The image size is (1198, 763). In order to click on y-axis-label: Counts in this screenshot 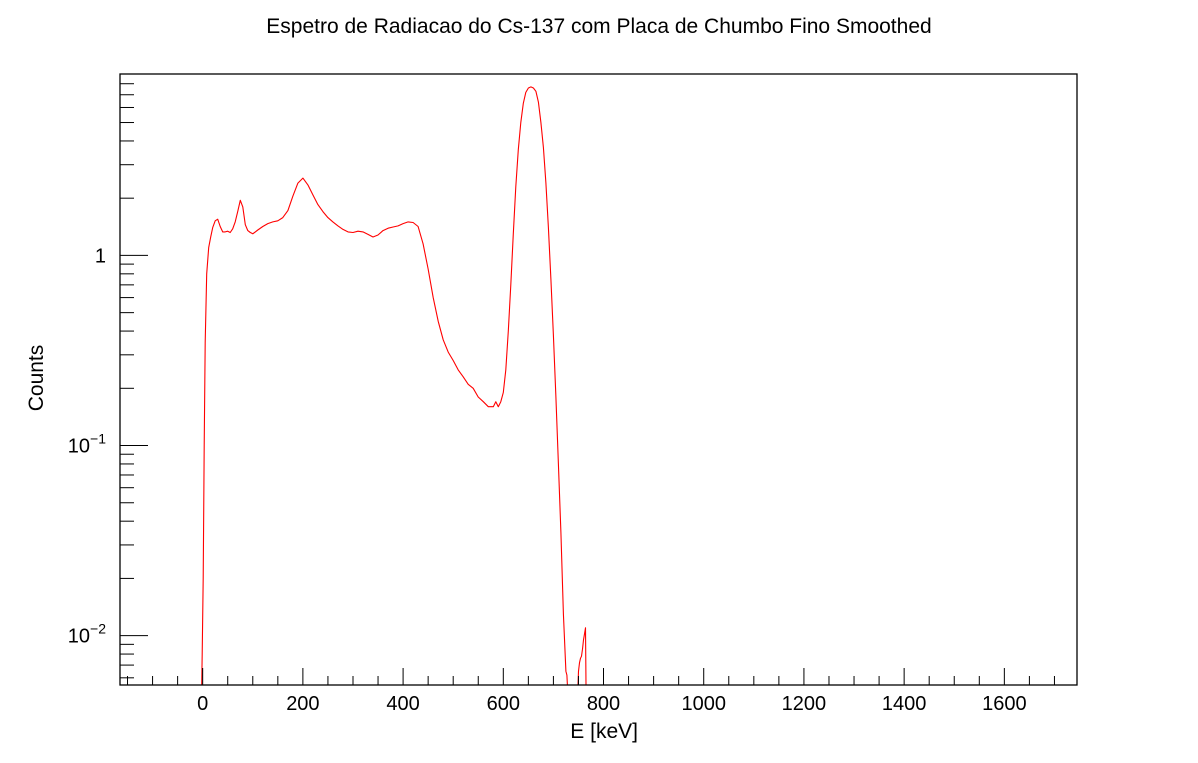, I will do `click(36, 378)`.